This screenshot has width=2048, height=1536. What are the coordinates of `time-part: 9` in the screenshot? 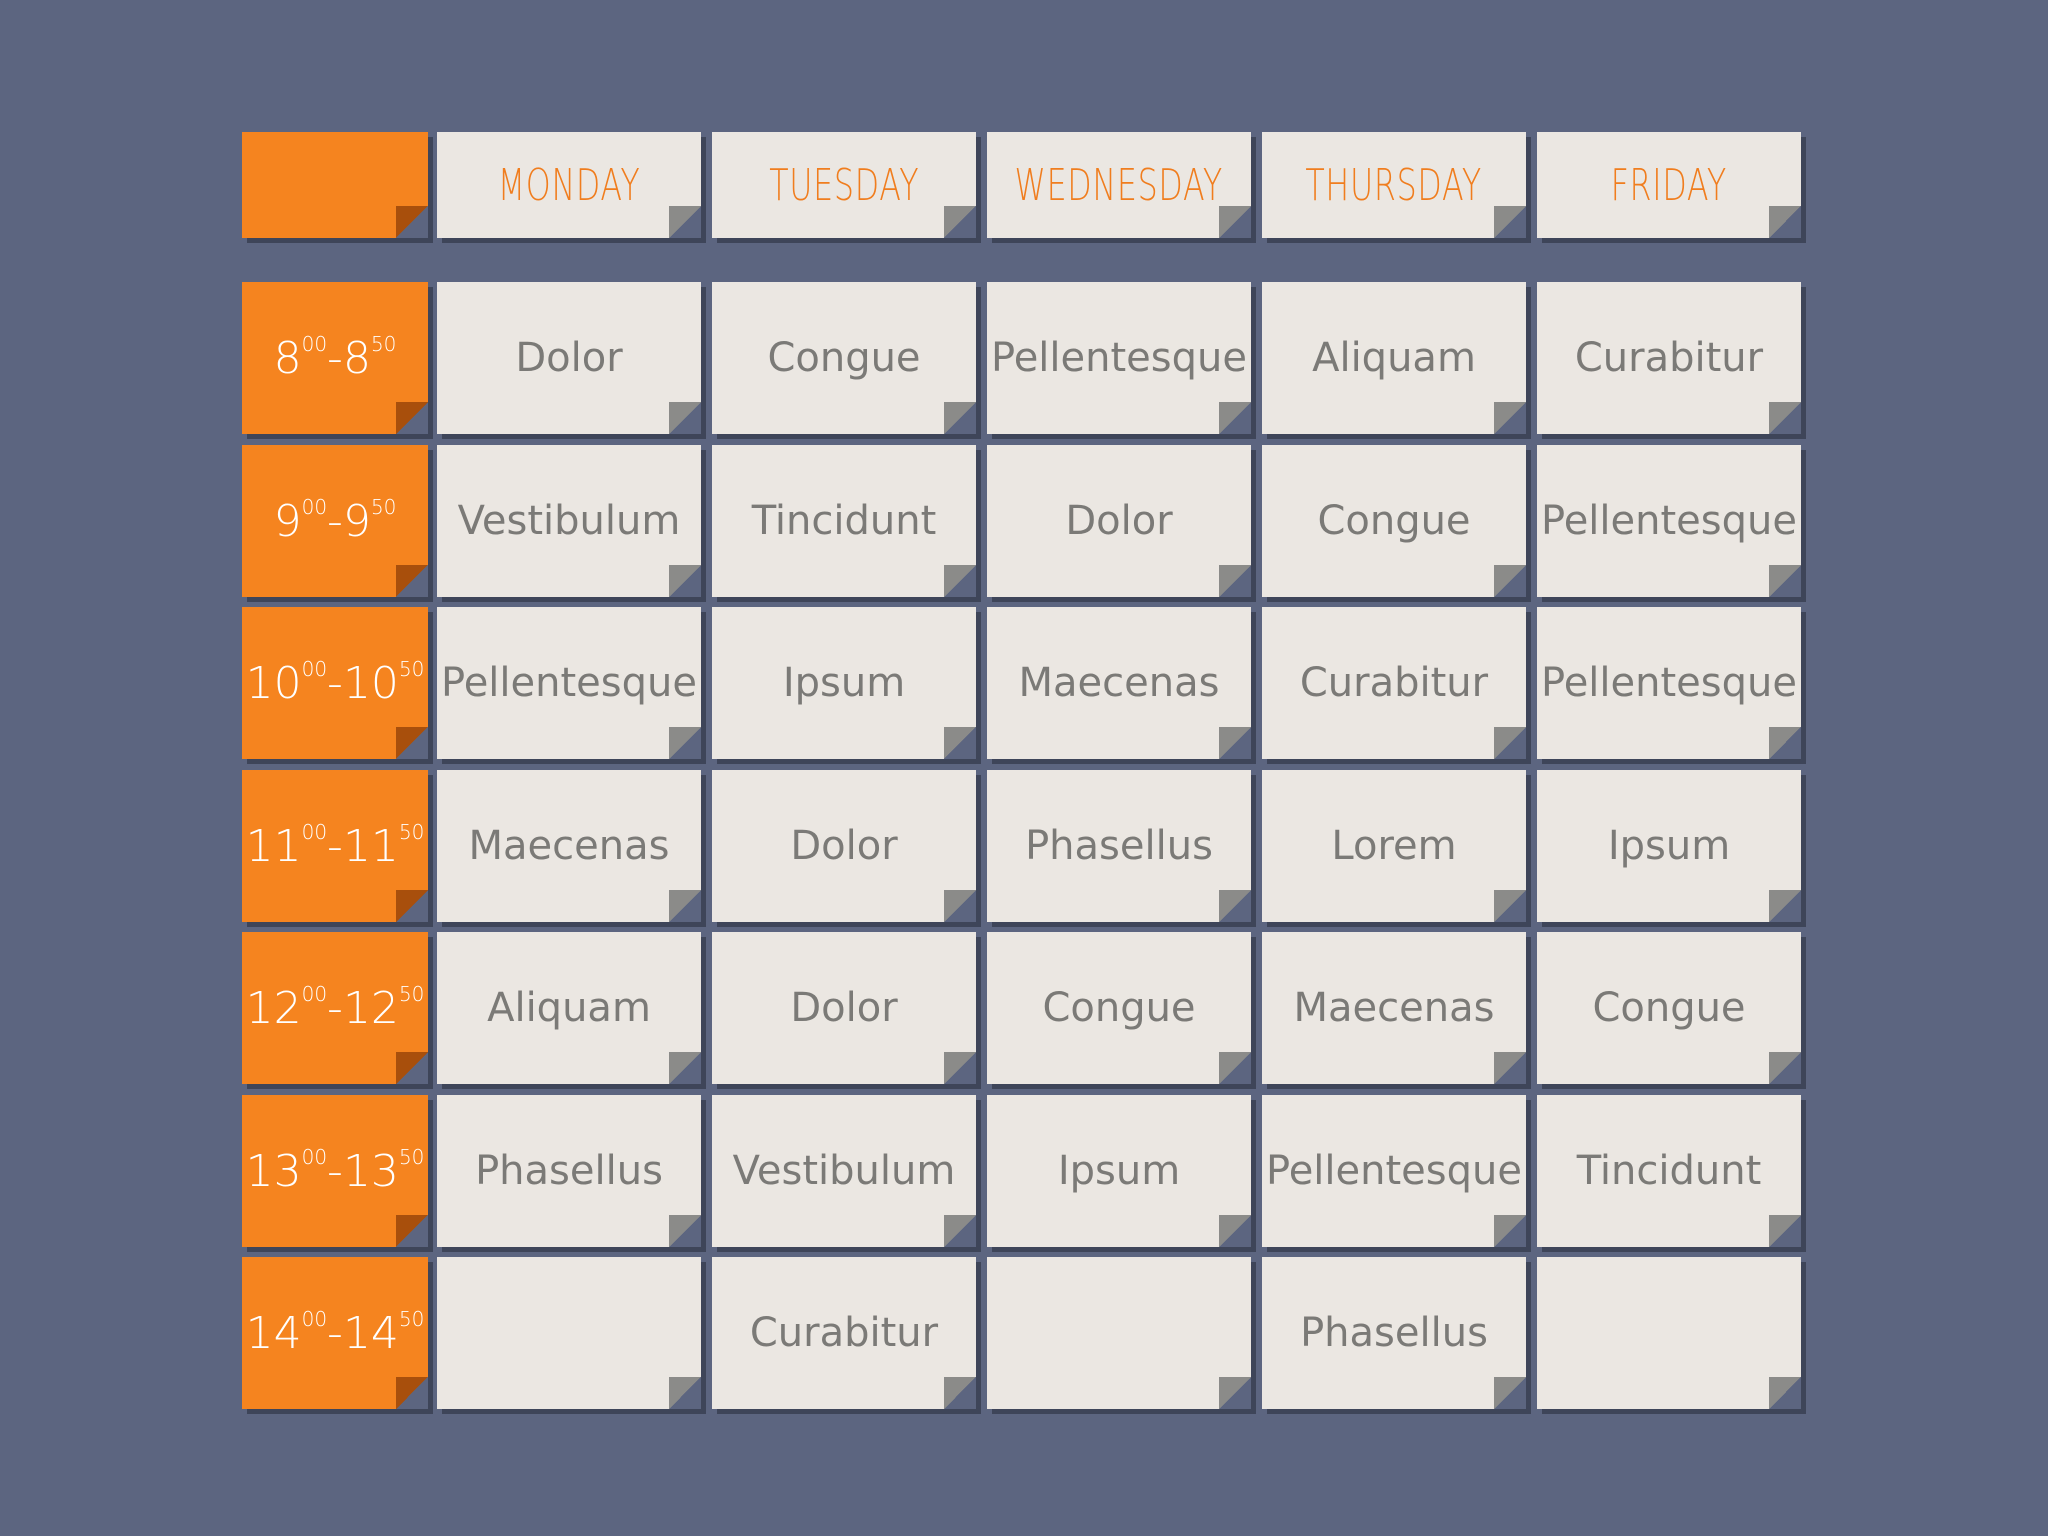 It's located at (356, 521).